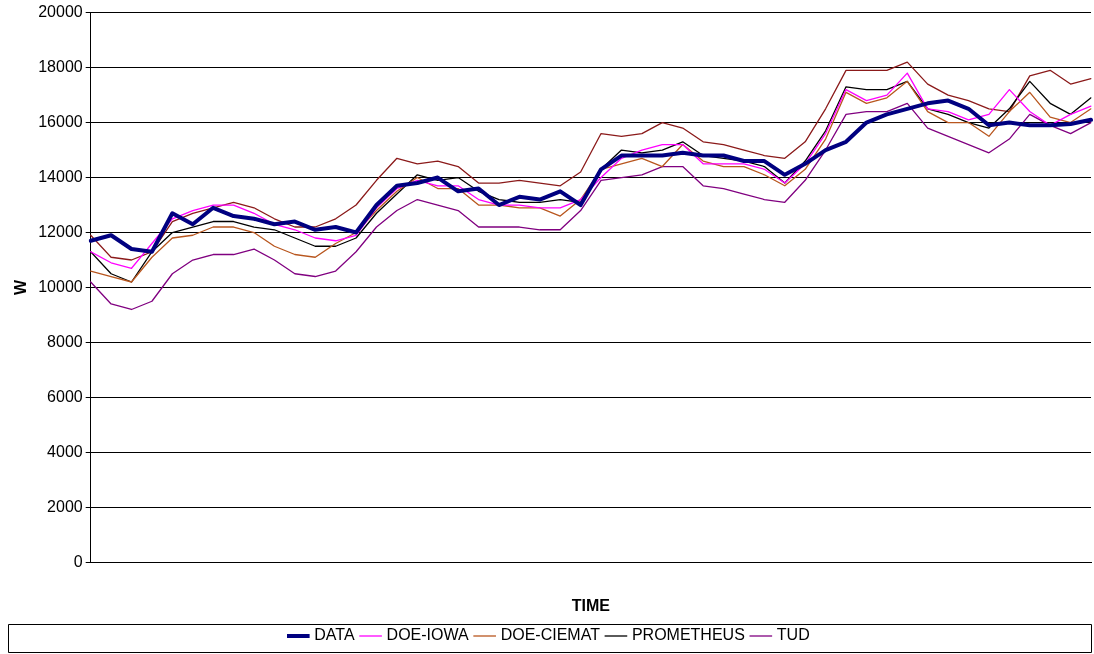 This screenshot has width=1094, height=654. What do you see at coordinates (65, 396) in the screenshot?
I see `y-tick-label: 6000` at bounding box center [65, 396].